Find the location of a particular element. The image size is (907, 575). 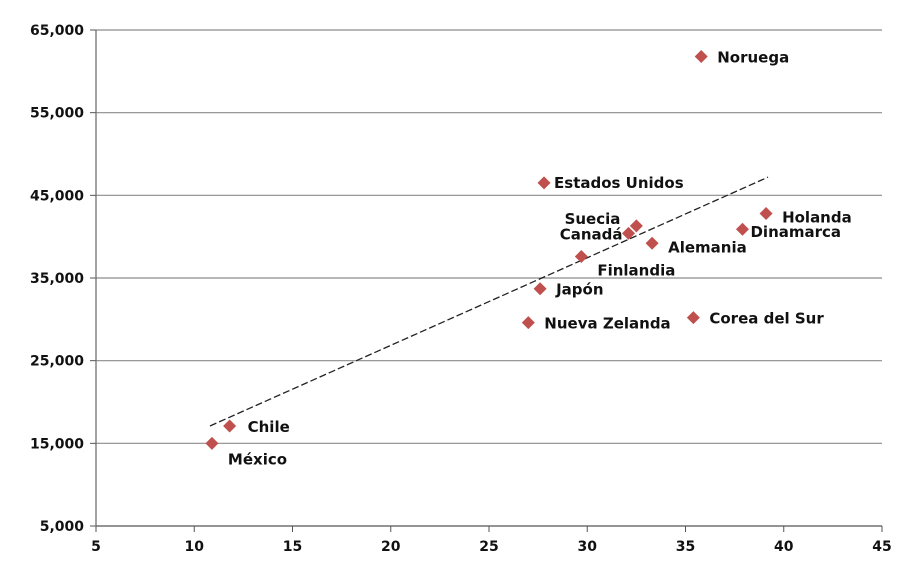

point-noruega is located at coordinates (701, 56).